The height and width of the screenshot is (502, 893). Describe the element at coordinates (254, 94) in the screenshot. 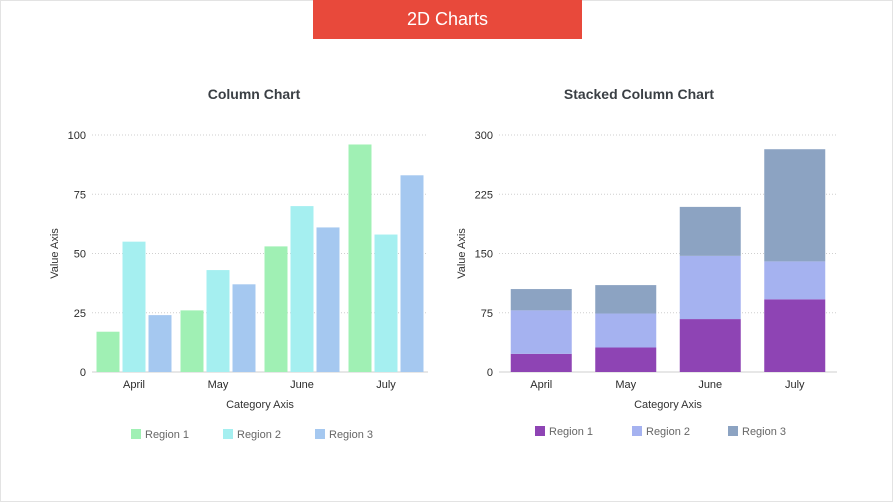

I see `chart-title: Column Chart` at that location.